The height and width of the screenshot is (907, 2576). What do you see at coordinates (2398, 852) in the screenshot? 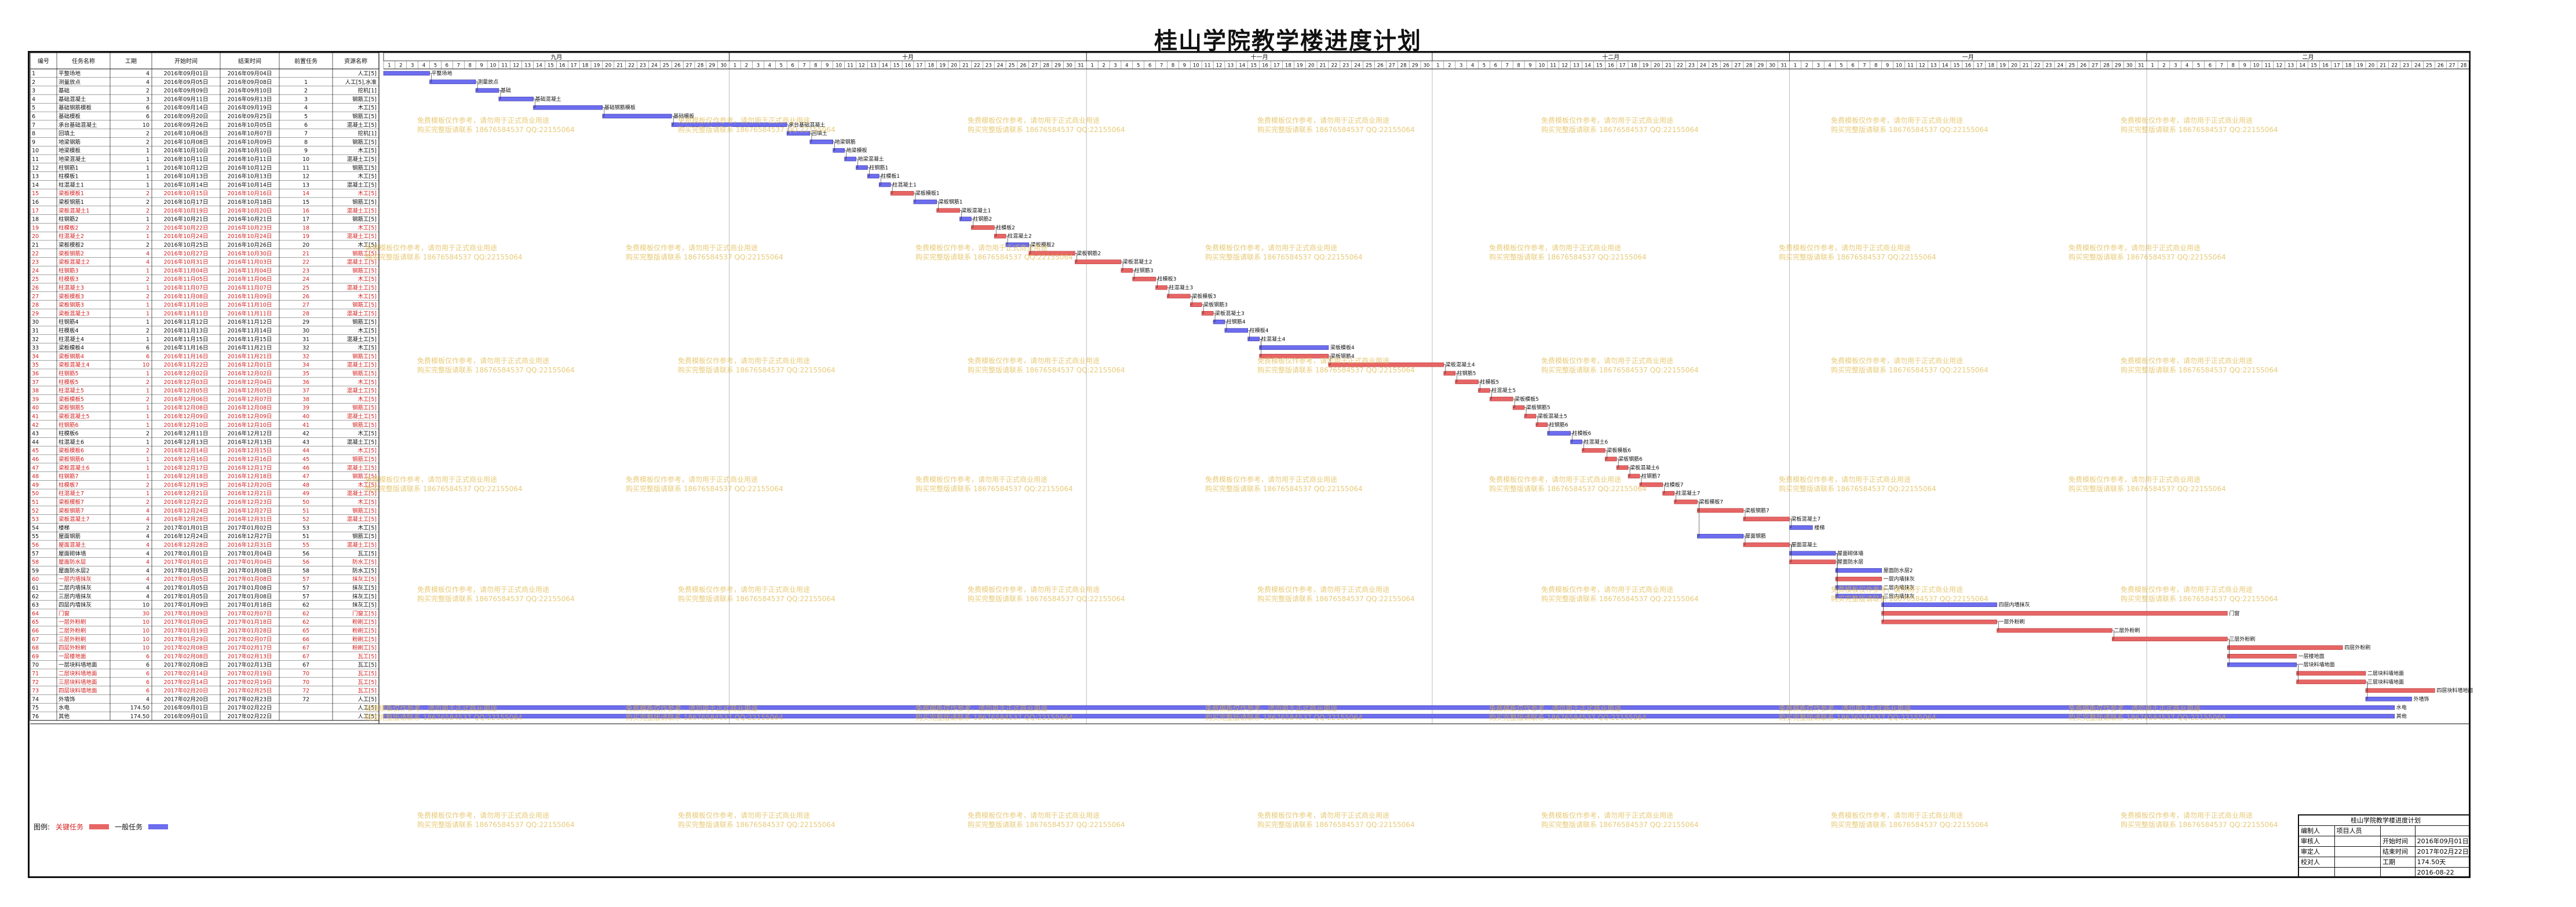
I see `title-block-cell: 结束时间` at bounding box center [2398, 852].